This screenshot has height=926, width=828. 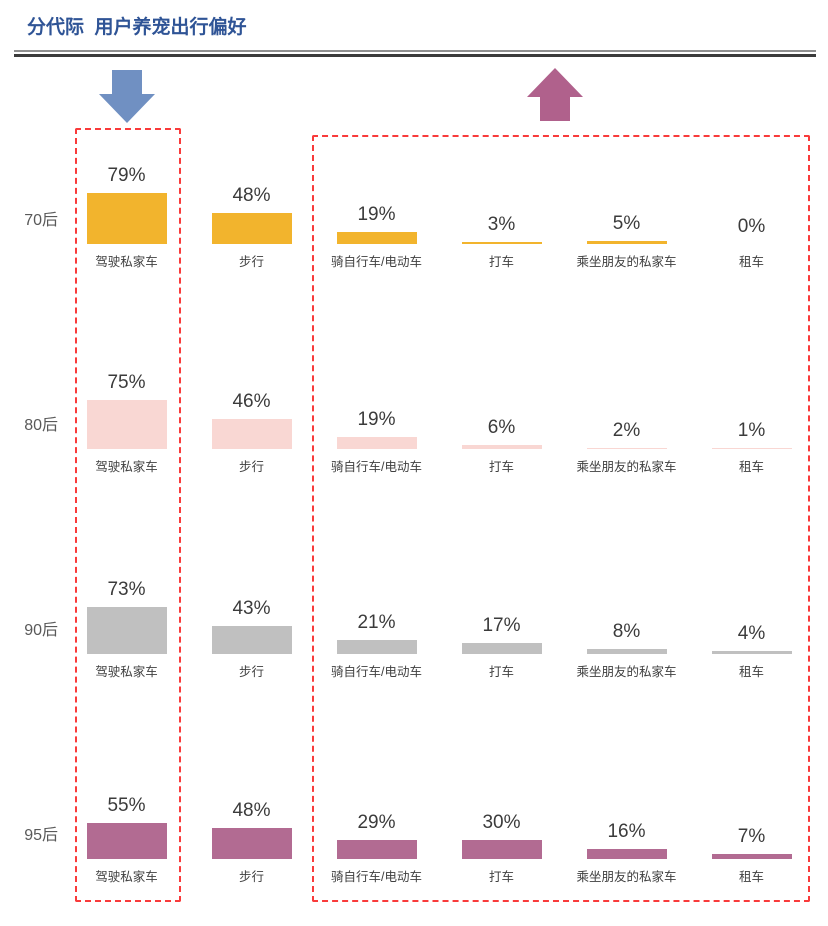 What do you see at coordinates (126, 383) in the screenshot?
I see `value-label: 75%` at bounding box center [126, 383].